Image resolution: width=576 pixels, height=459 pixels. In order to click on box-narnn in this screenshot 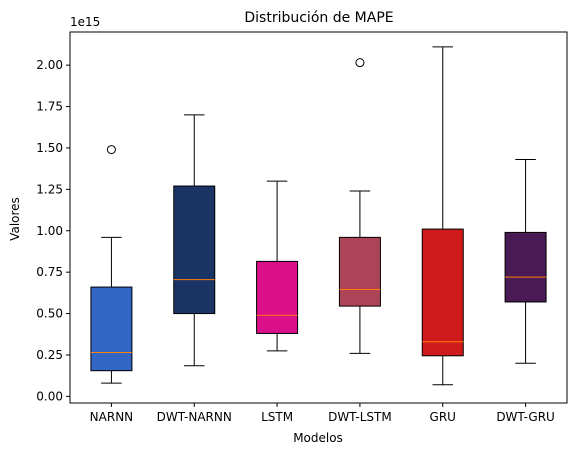, I will do `click(111, 329)`.